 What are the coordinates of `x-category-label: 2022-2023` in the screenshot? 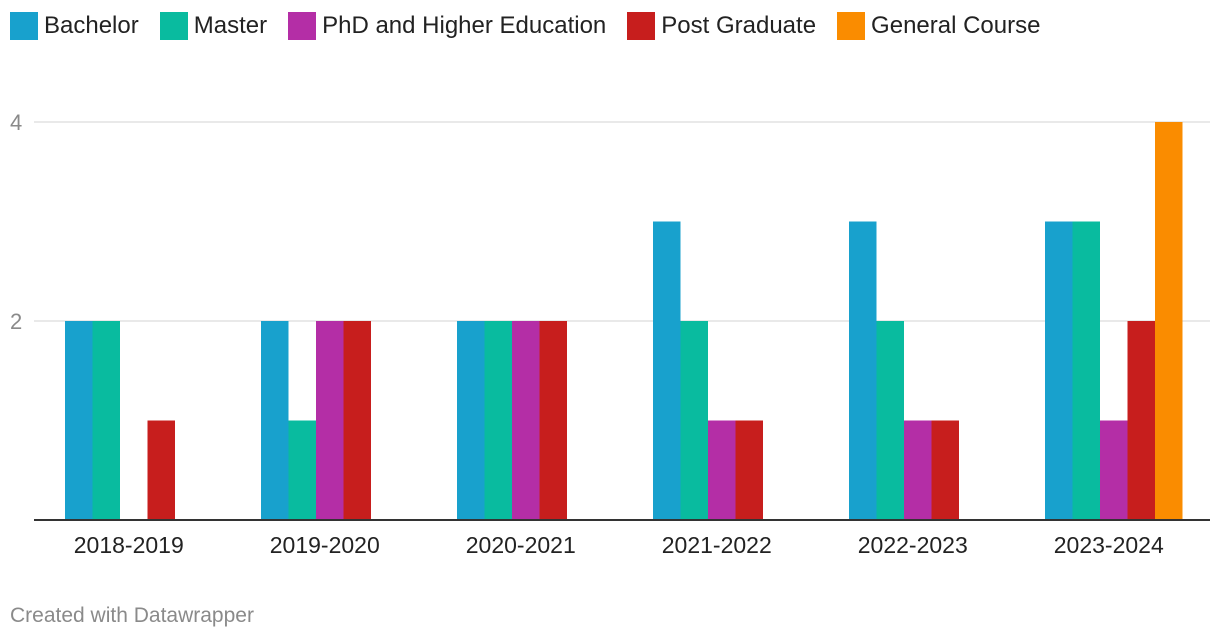 It's located at (913, 545).